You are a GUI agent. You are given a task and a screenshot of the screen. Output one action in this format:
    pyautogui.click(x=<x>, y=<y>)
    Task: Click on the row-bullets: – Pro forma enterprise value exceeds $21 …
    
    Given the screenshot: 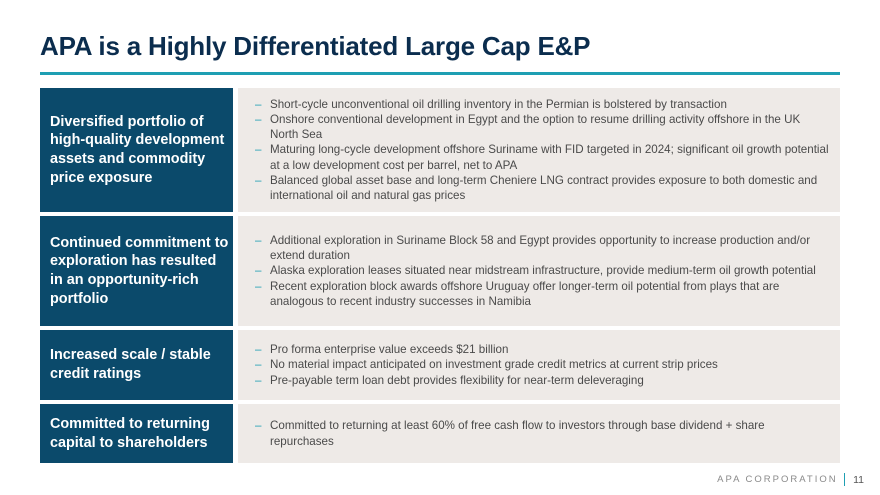 What is the action you would take?
    pyautogui.click(x=539, y=365)
    